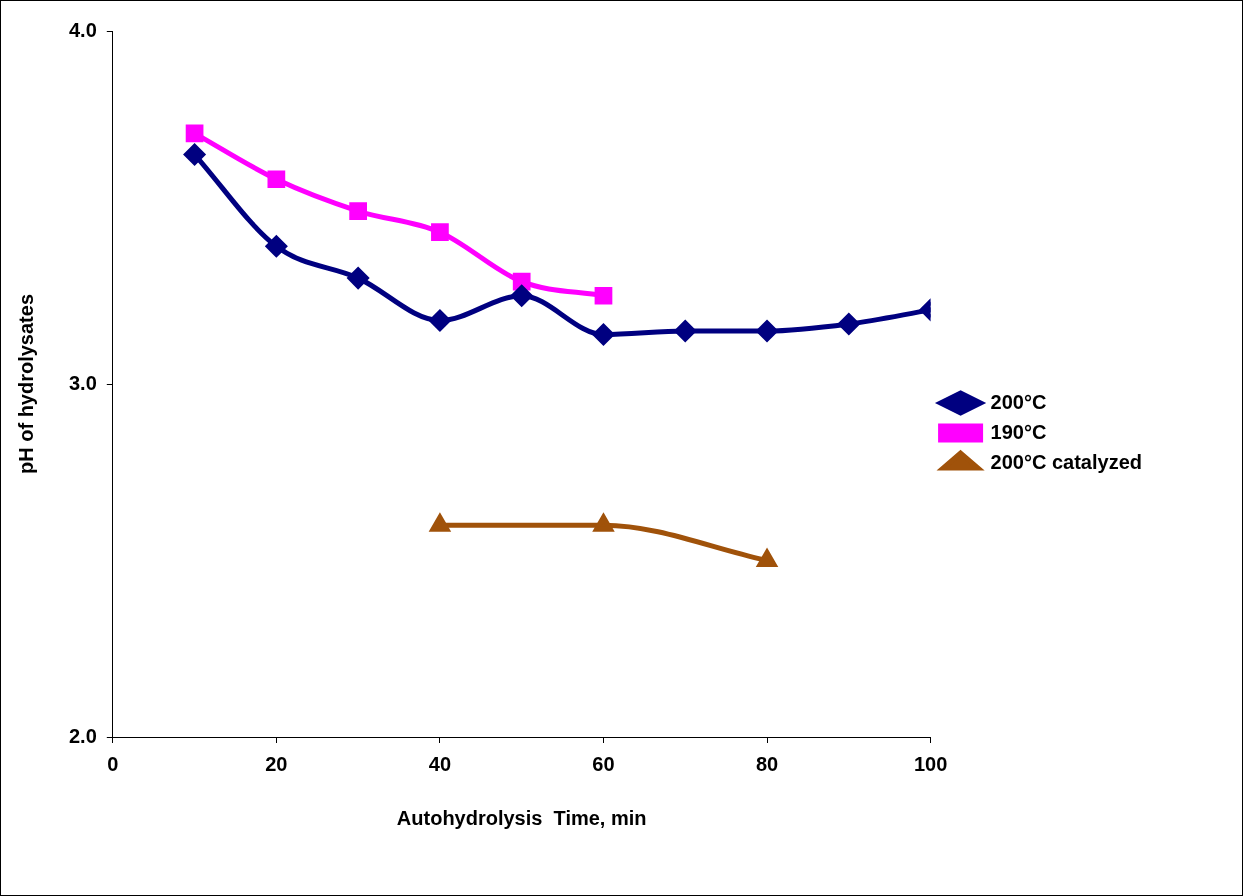 This screenshot has height=896, width=1243. I want to click on x-tick-label: 80, so click(767, 763).